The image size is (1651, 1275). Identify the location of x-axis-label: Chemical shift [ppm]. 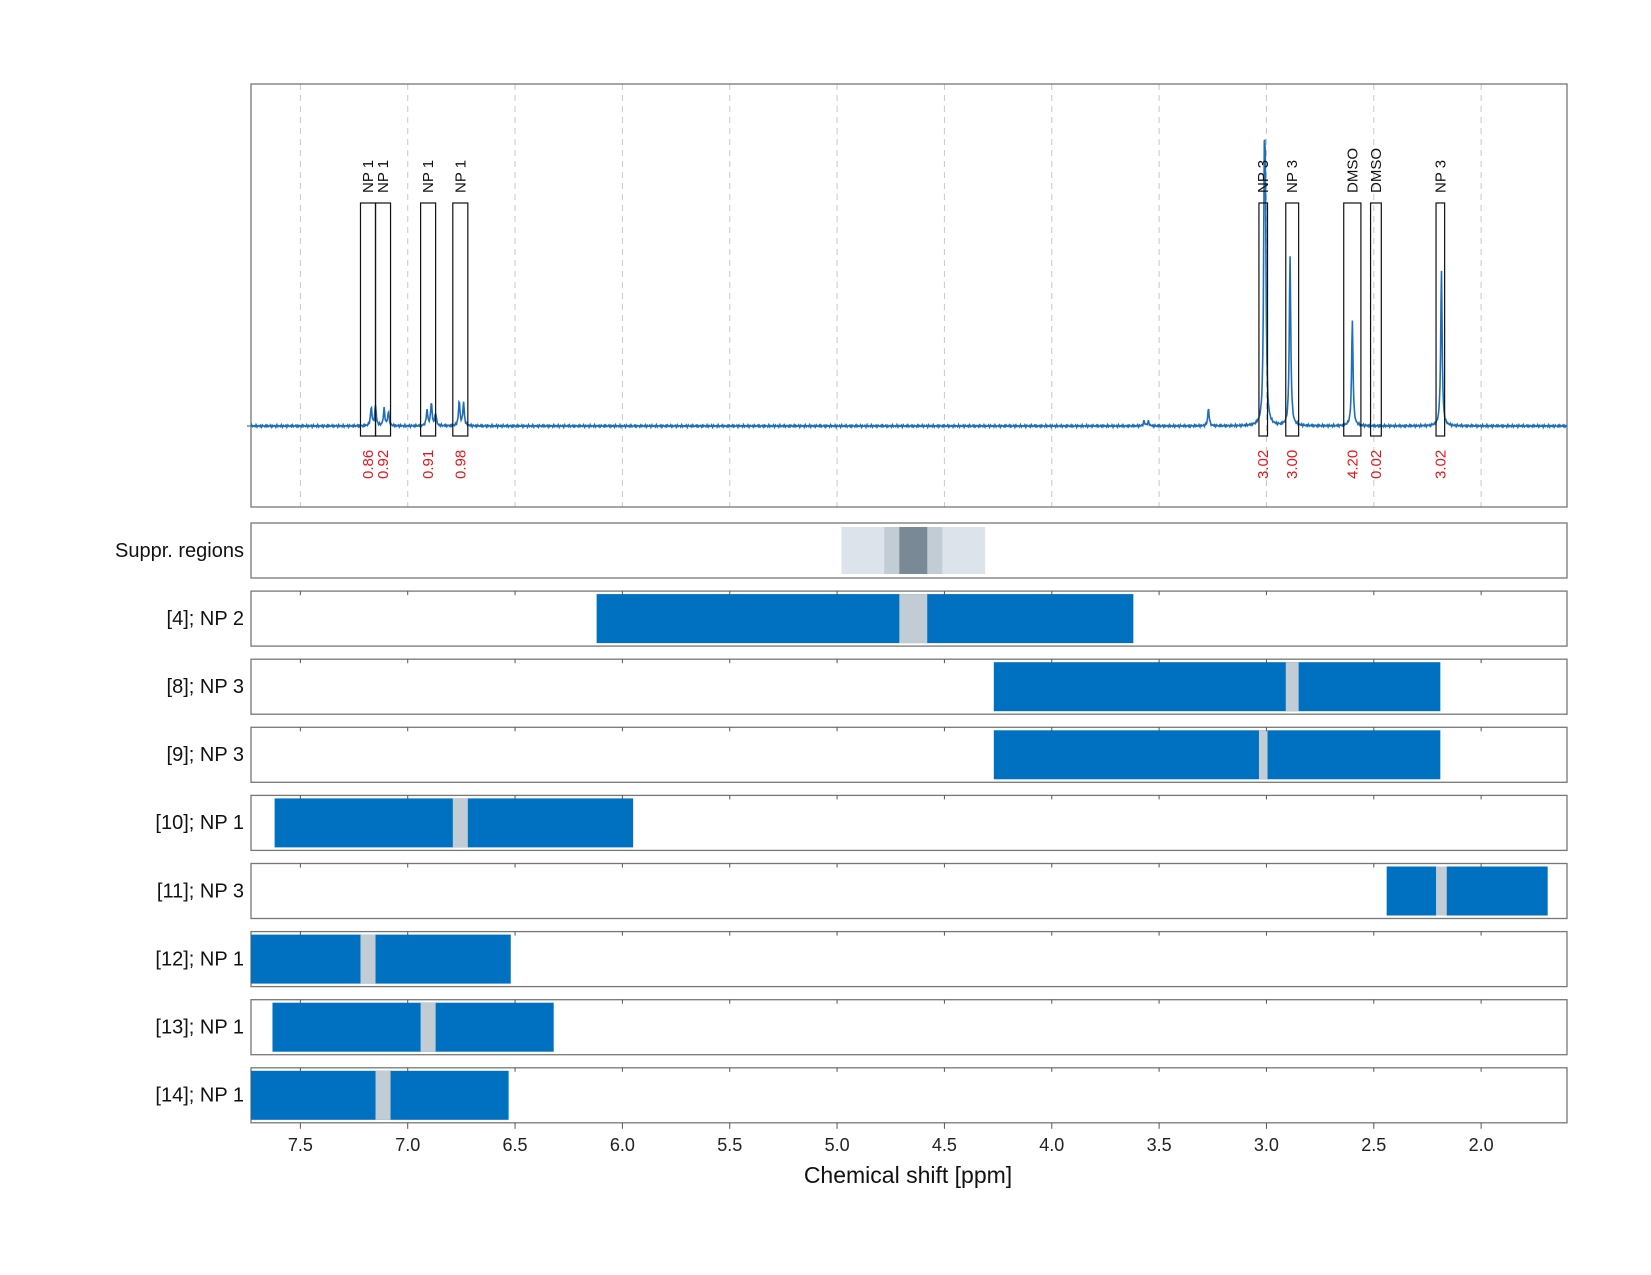
(908, 1175).